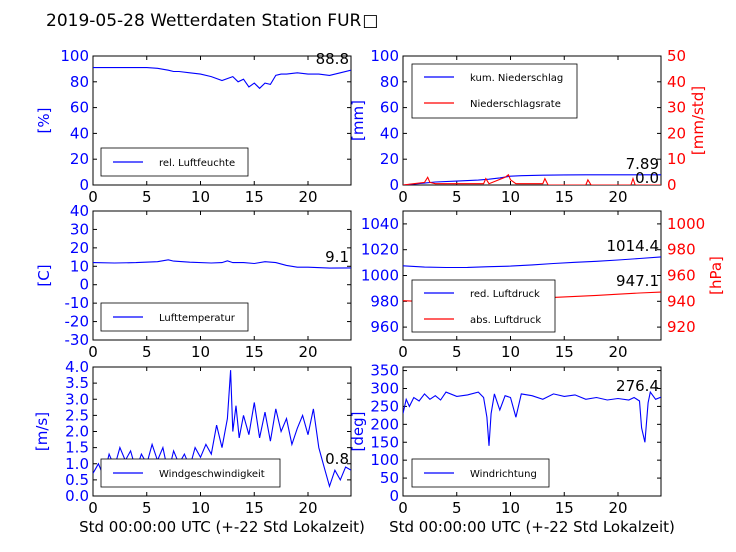 This screenshot has width=736, height=552. Describe the element at coordinates (337, 257) in the screenshot. I see `last-value-label: 9.1` at that location.